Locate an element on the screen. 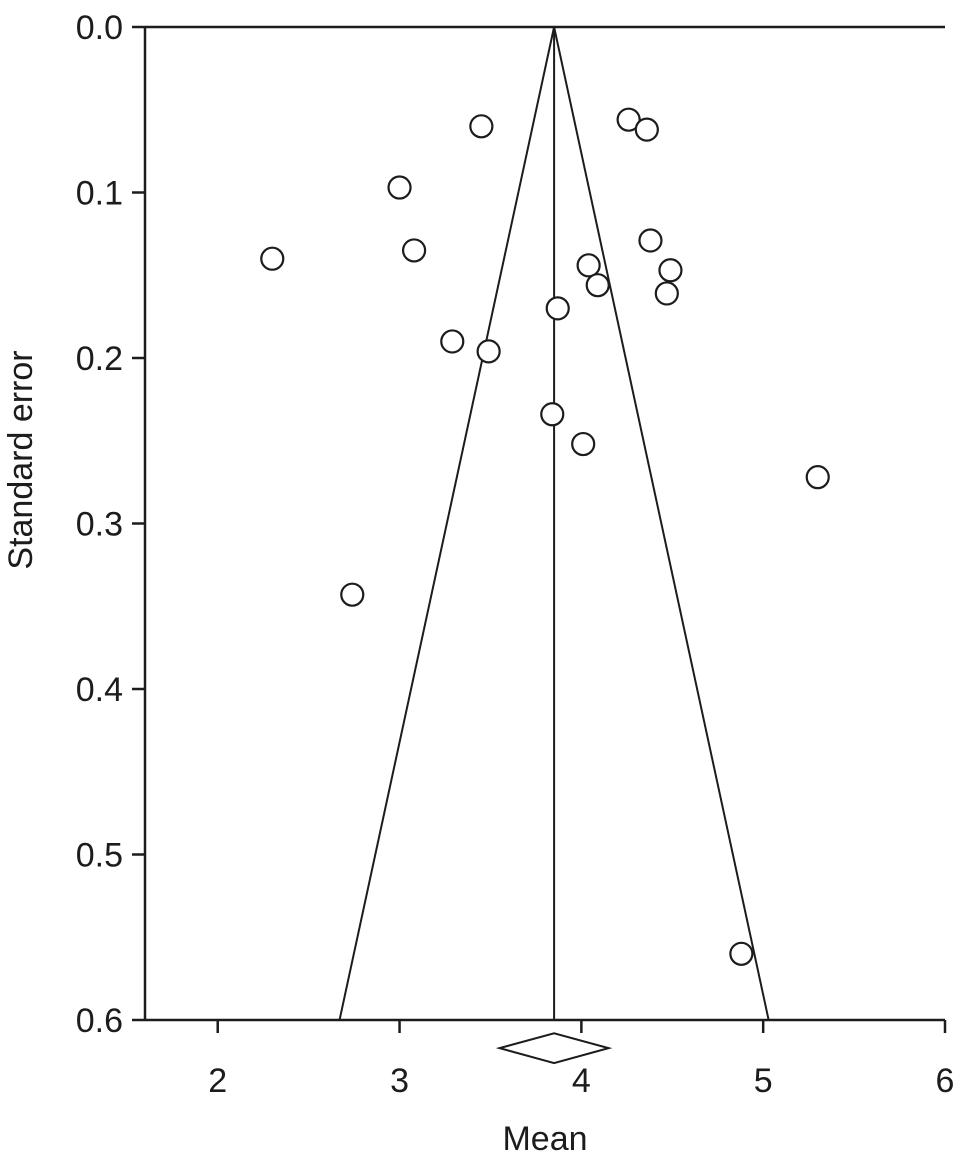 The height and width of the screenshot is (1160, 969). diamond-marker is located at coordinates (554, 1048).